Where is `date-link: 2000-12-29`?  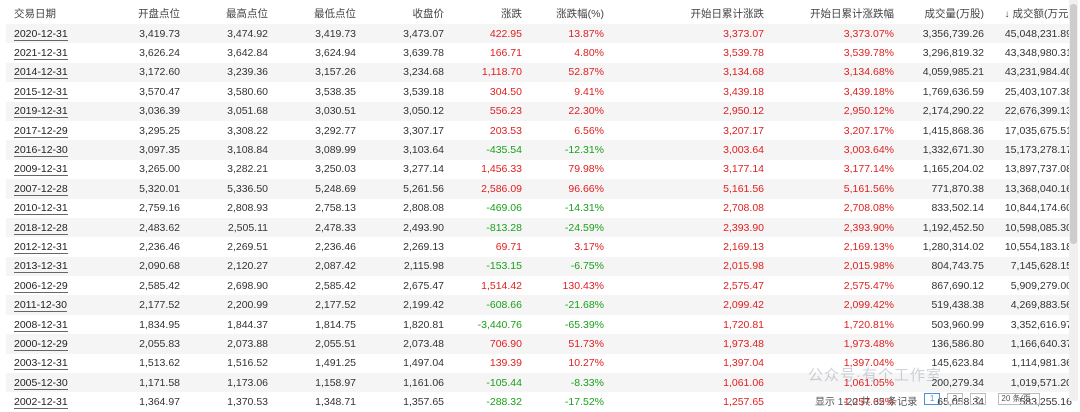 date-link: 2000-12-29 is located at coordinates (41, 344).